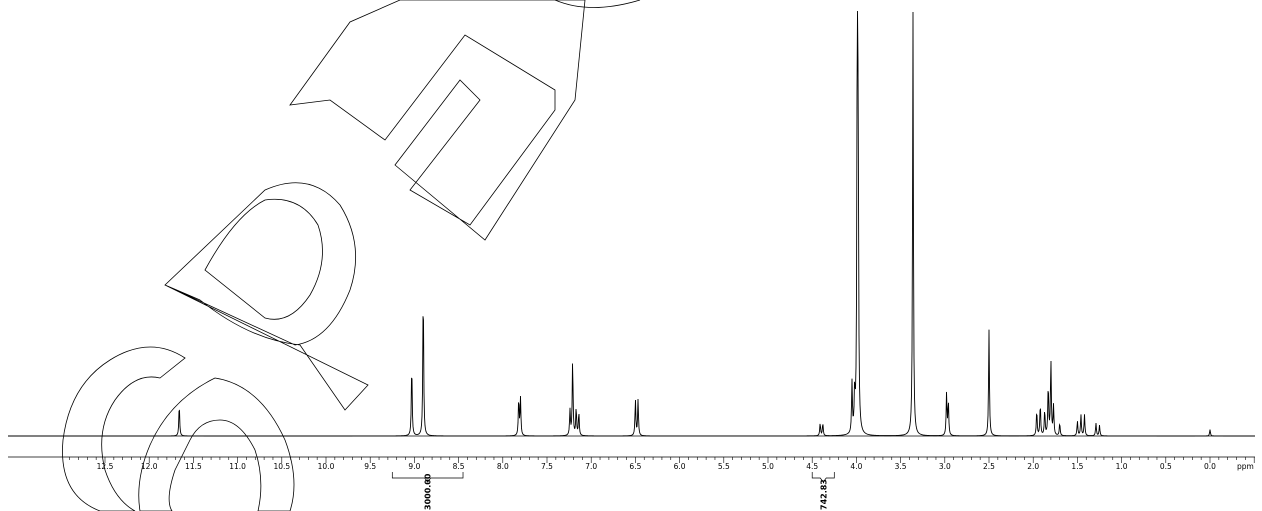  I want to click on tick-label: 3.0, so click(945, 466).